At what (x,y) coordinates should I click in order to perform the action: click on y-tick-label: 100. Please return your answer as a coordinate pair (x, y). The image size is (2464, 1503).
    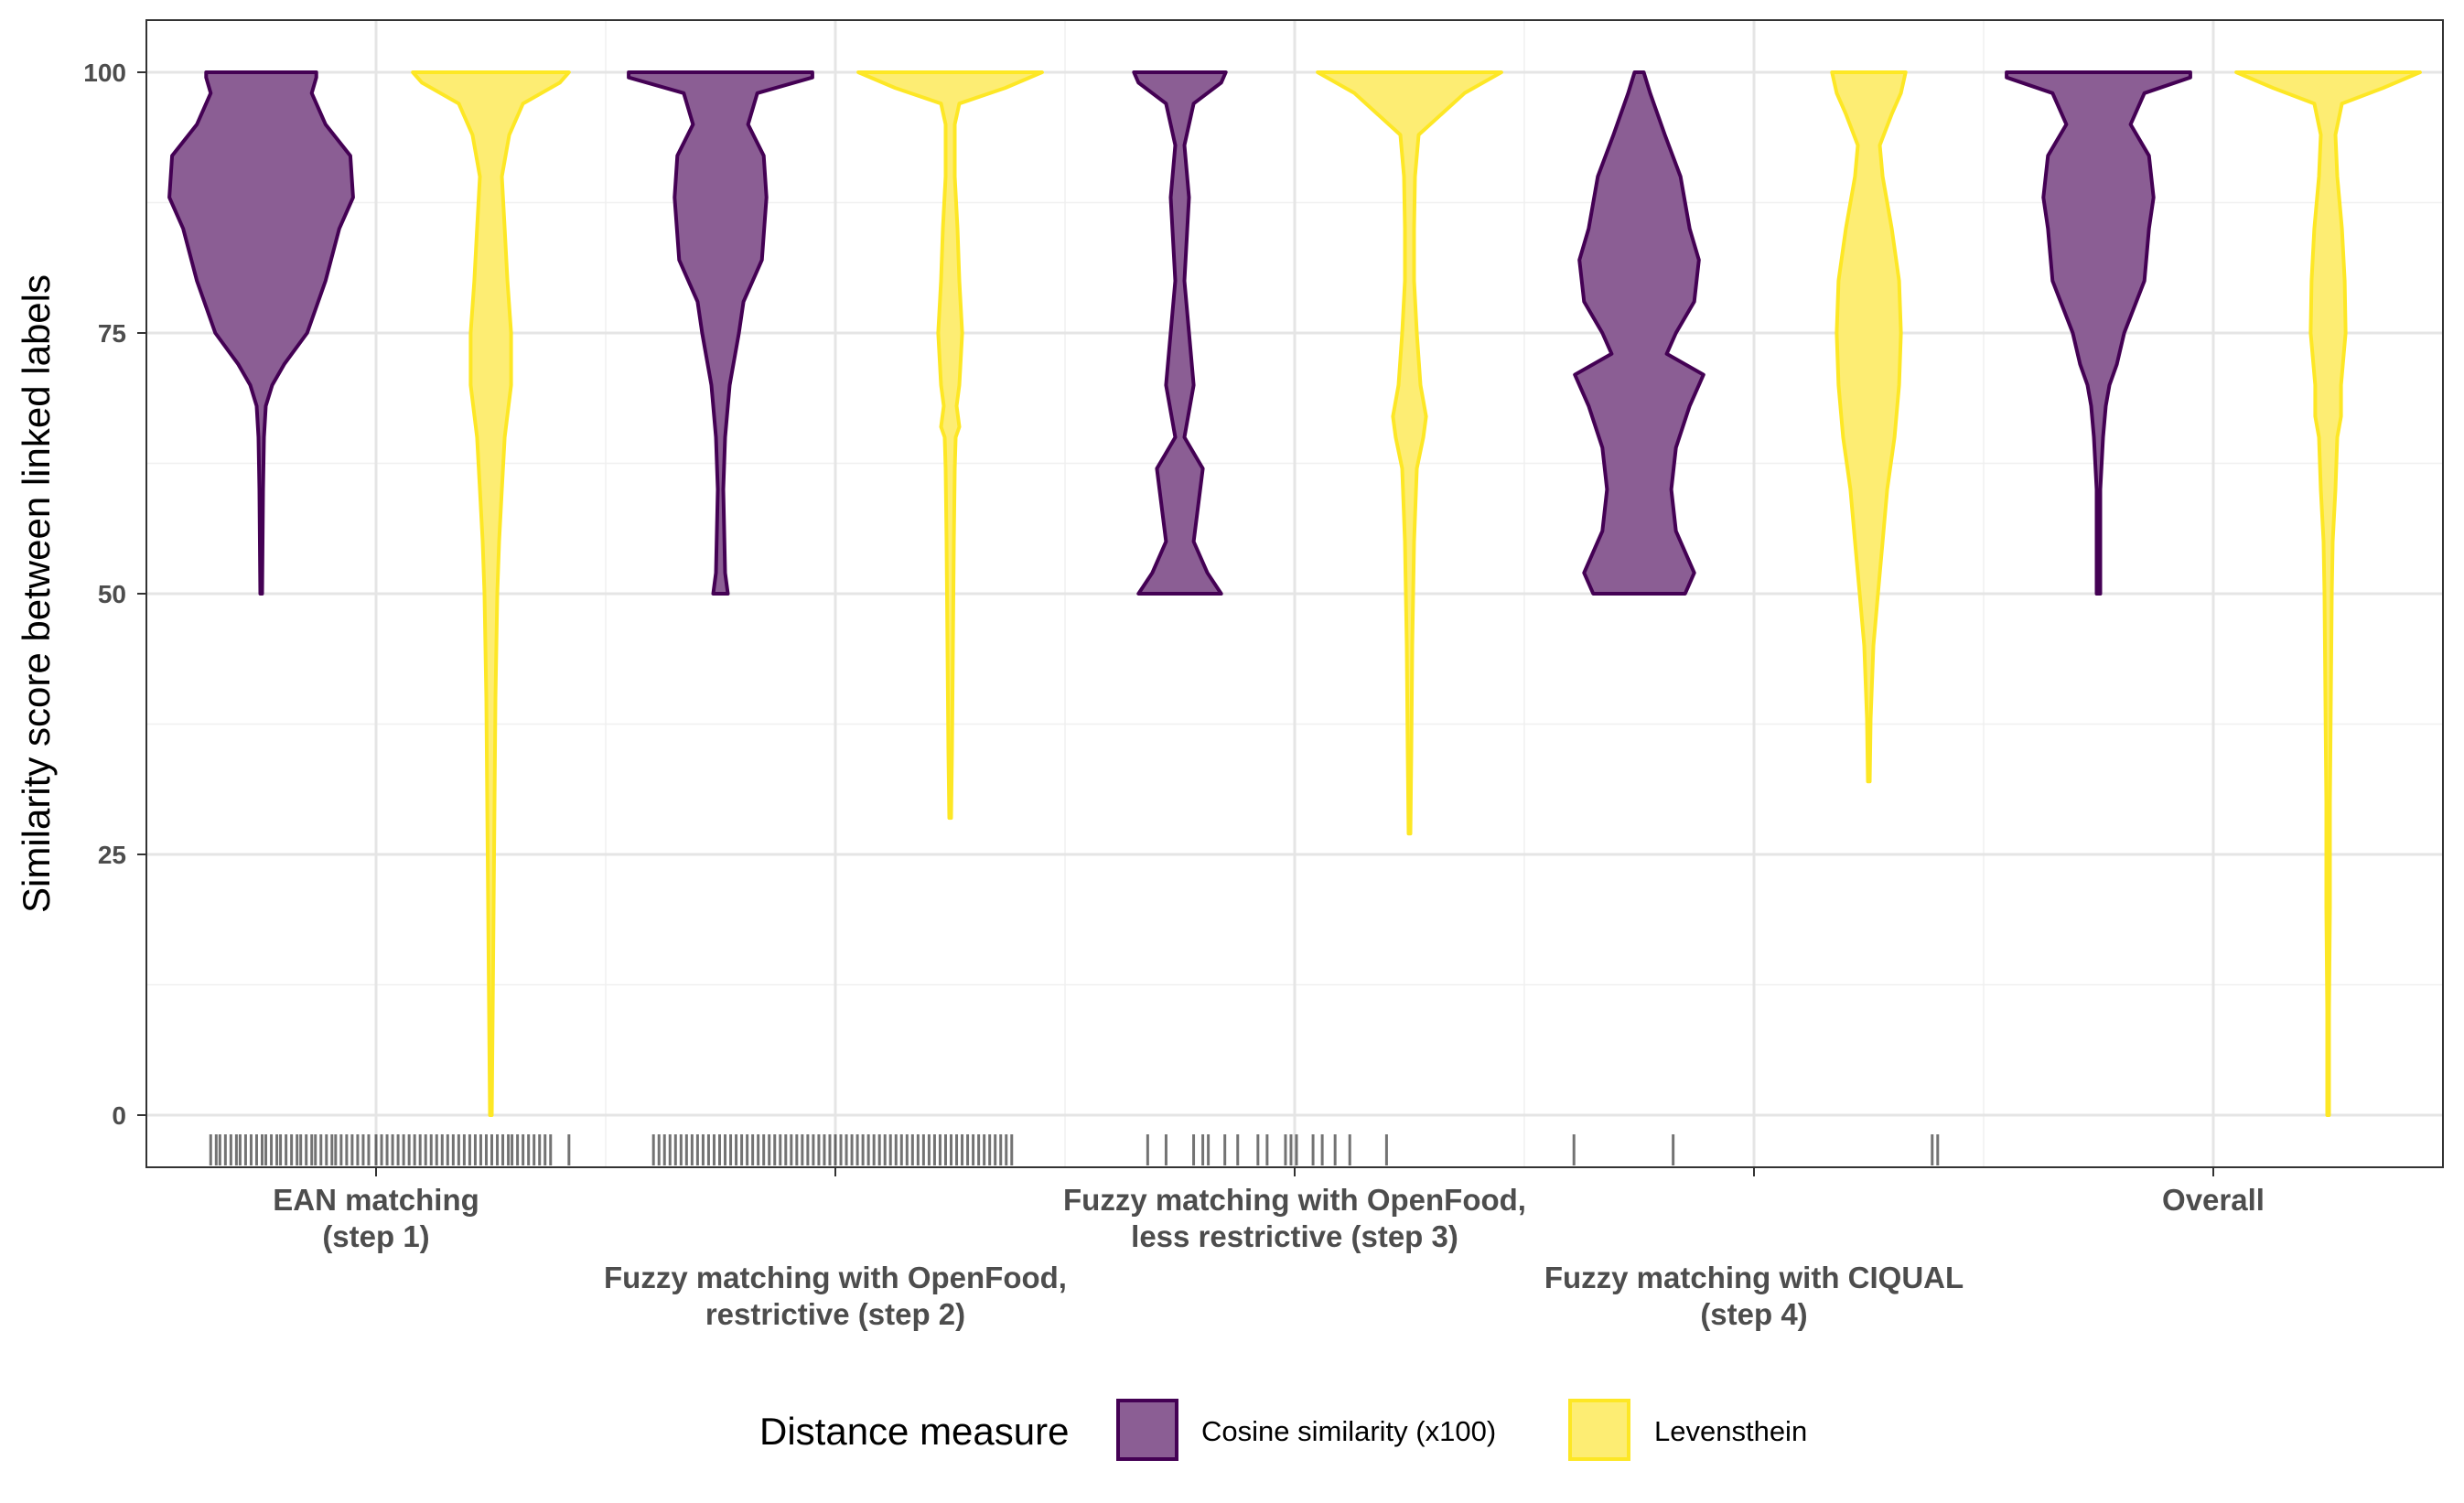
    Looking at the image, I should click on (105, 73).